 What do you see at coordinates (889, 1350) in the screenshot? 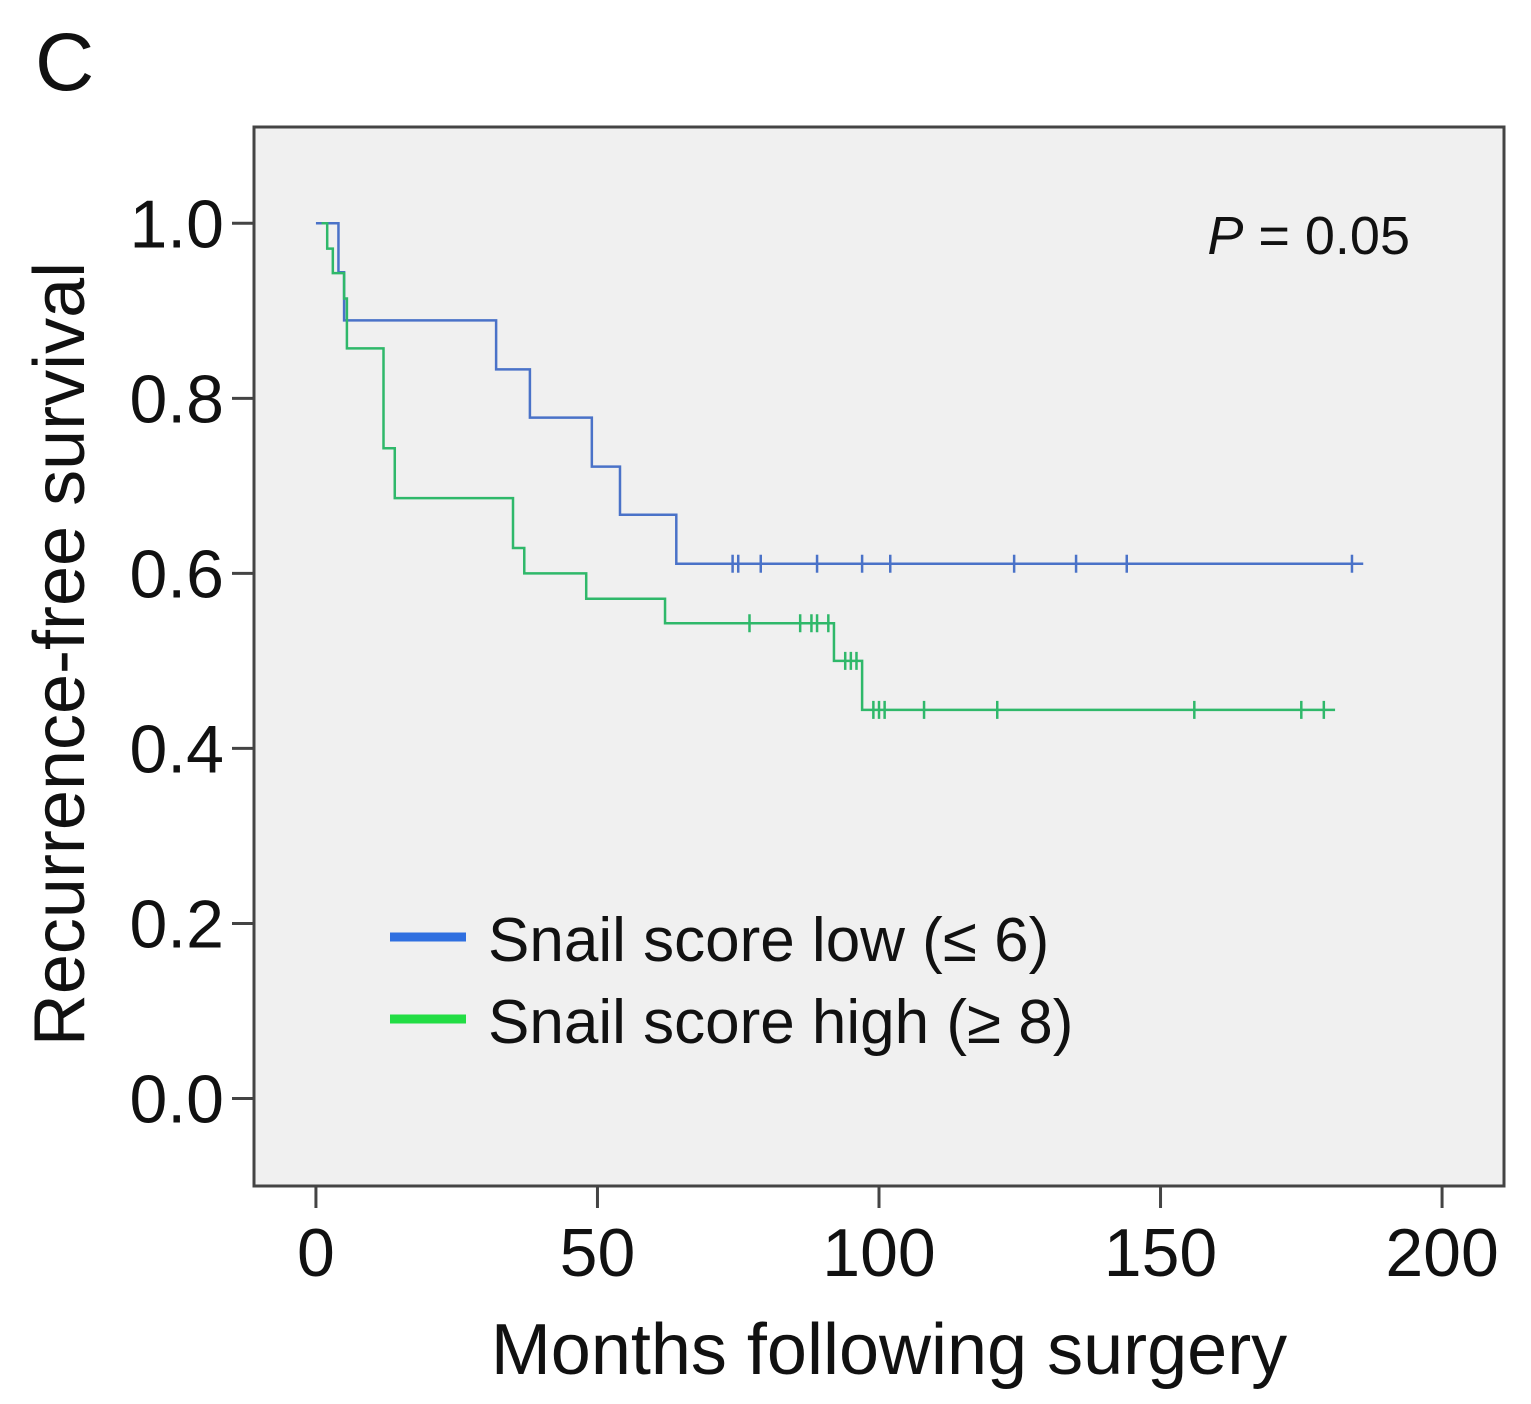
I see `x-axis-label: Months following surgery` at bounding box center [889, 1350].